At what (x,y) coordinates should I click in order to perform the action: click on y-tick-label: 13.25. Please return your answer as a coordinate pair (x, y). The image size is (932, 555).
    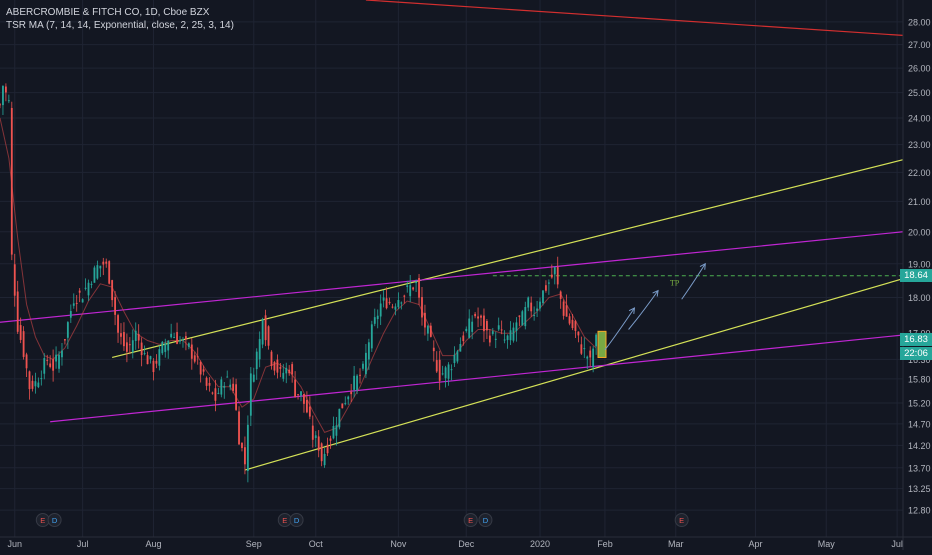
    Looking at the image, I should click on (919, 489).